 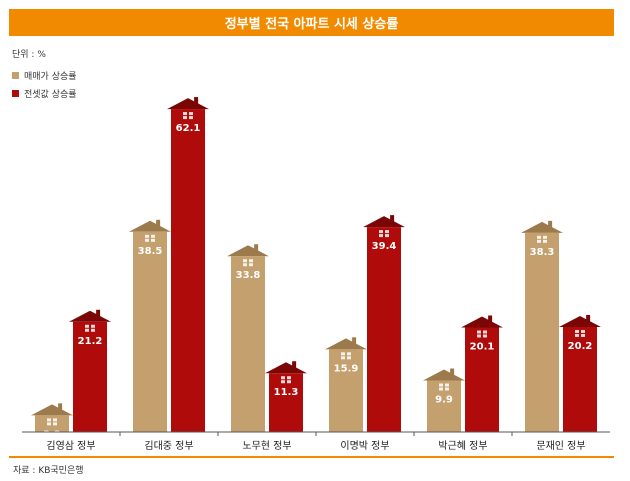 I want to click on bottom-divider, so click(x=311, y=457).